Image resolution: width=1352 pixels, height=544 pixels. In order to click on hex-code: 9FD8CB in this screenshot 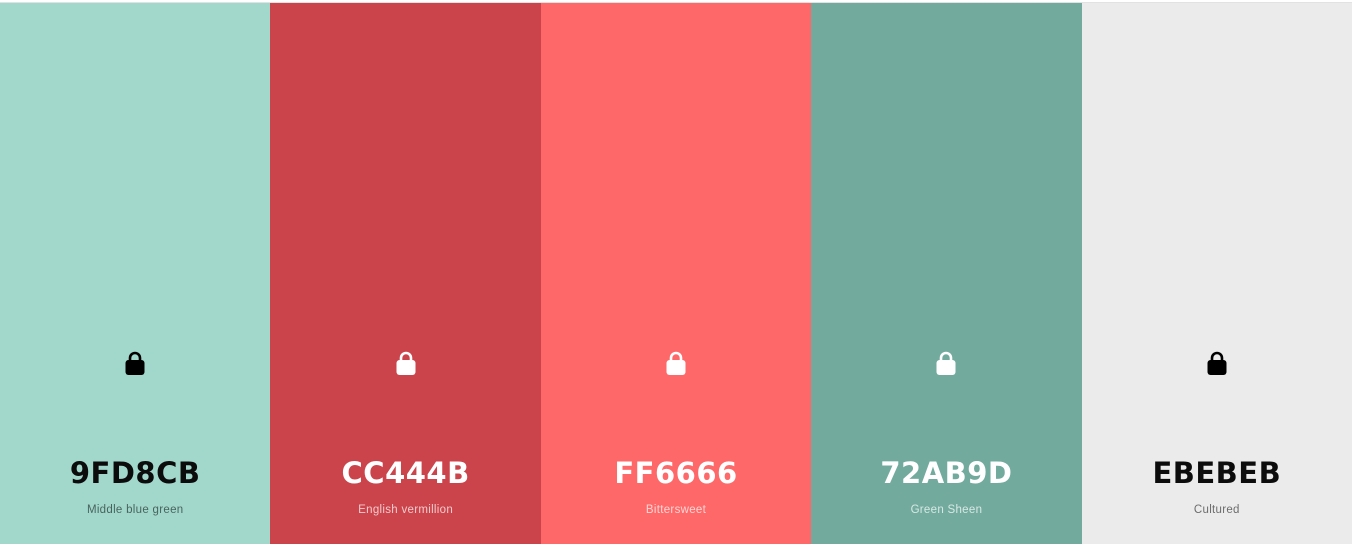, I will do `click(135, 473)`.